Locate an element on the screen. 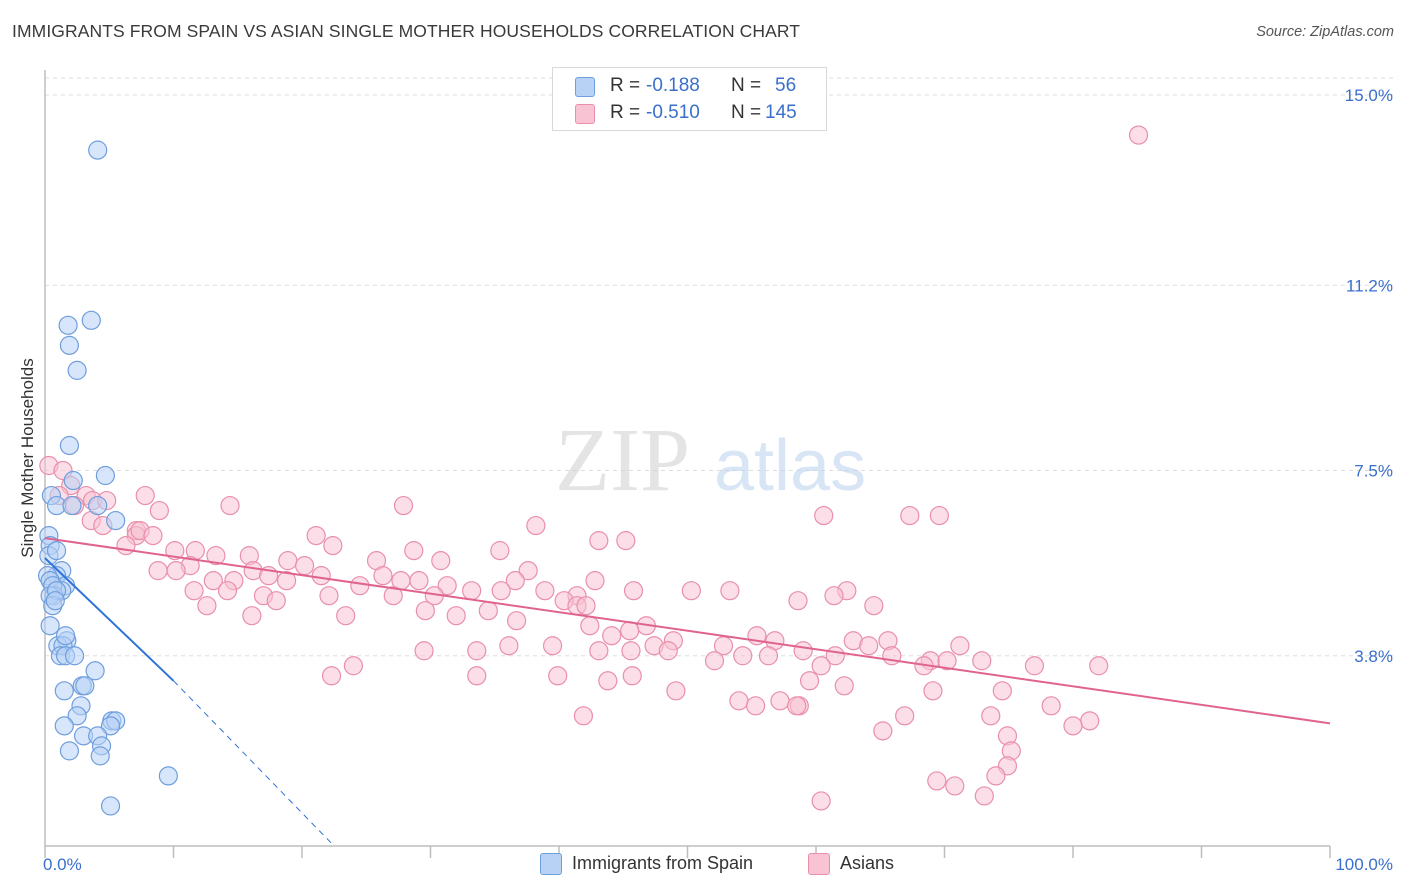 The width and height of the screenshot is (1406, 892). n-value: 56 is located at coordinates (786, 85).